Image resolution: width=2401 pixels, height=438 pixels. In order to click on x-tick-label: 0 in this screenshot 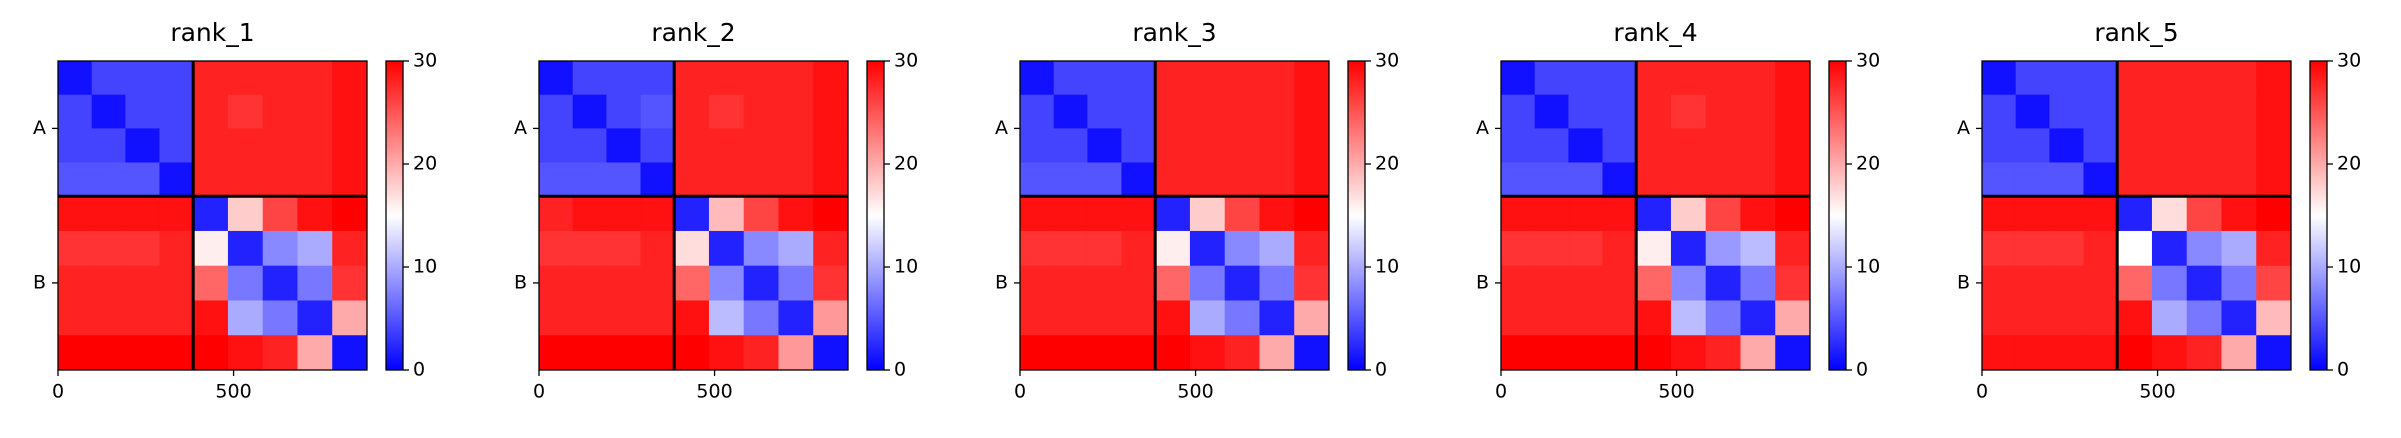, I will do `click(58, 392)`.